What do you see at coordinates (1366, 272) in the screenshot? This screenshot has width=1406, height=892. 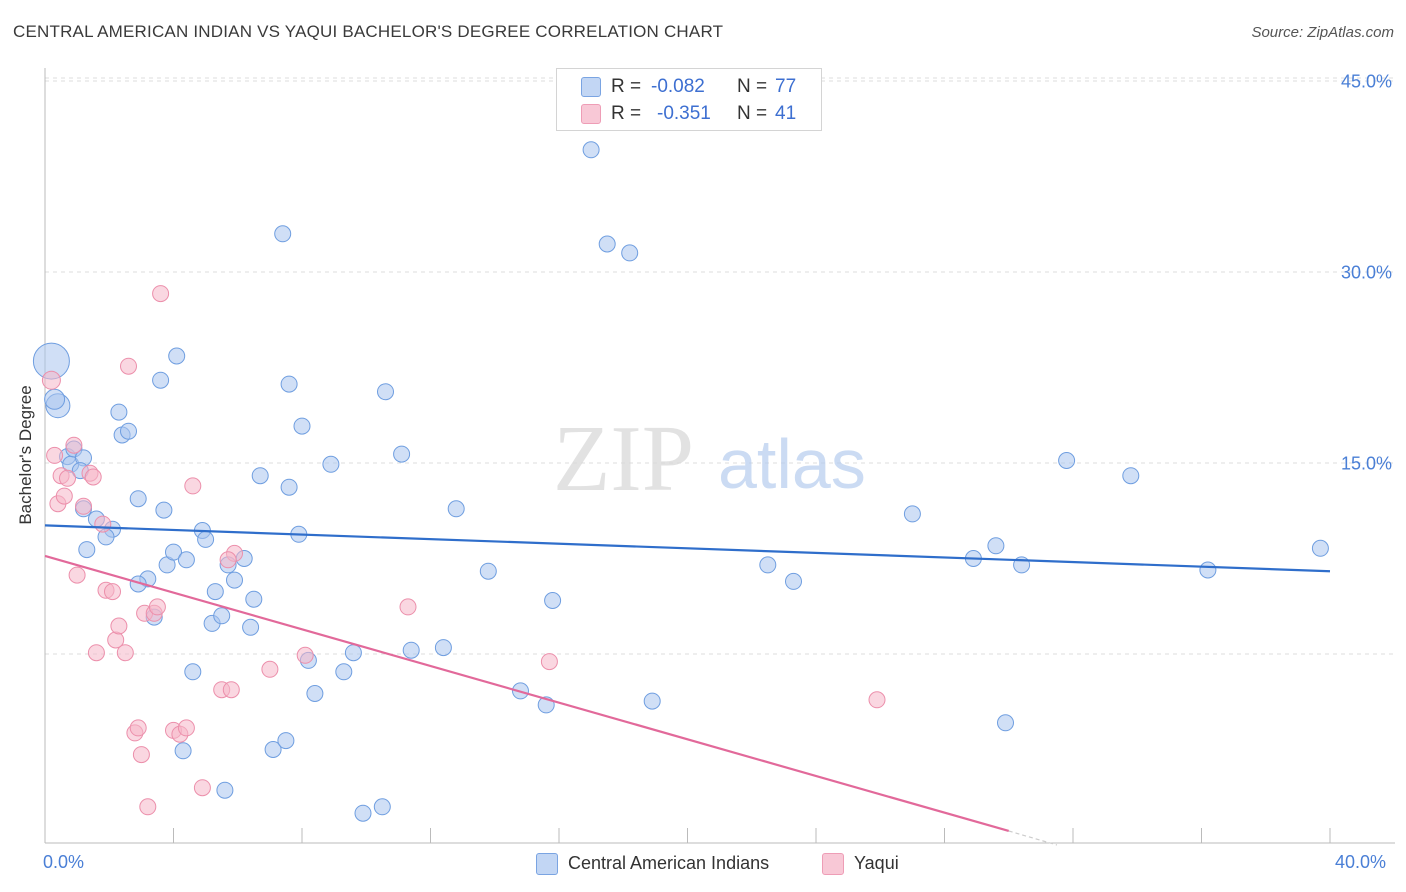 I see `y-tick-label: 30.0%` at bounding box center [1366, 272].